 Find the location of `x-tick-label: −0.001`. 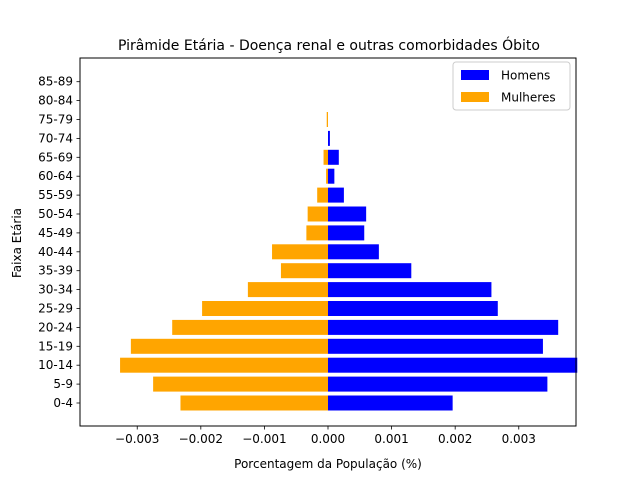

x-tick-label: −0.001 is located at coordinates (264, 439).